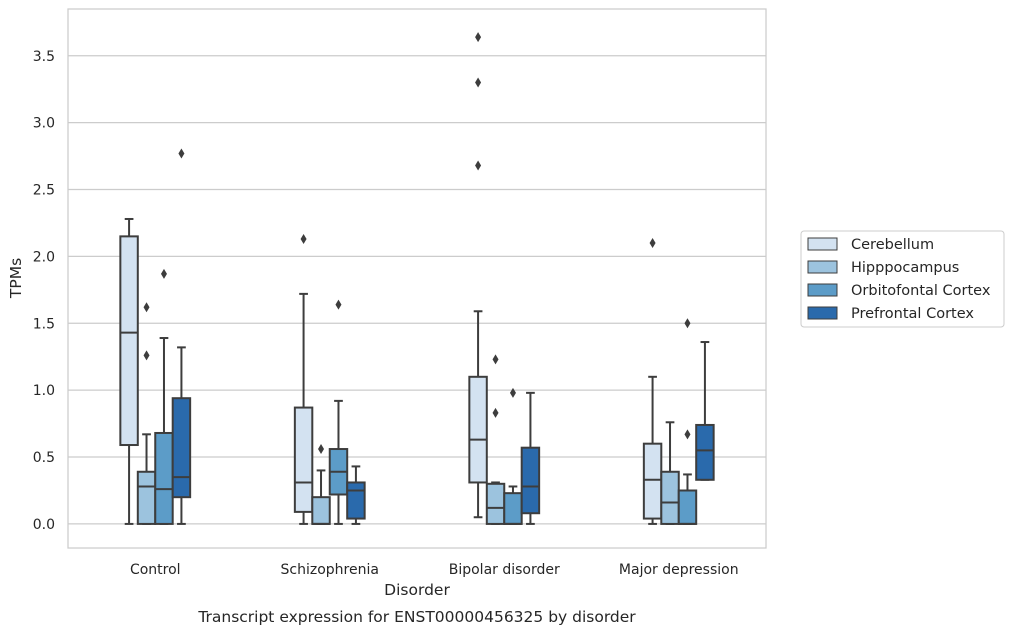 Image resolution: width=1014 pixels, height=634 pixels. What do you see at coordinates (504, 570) in the screenshot?
I see `x-tick-label: Bipolar disorder` at bounding box center [504, 570].